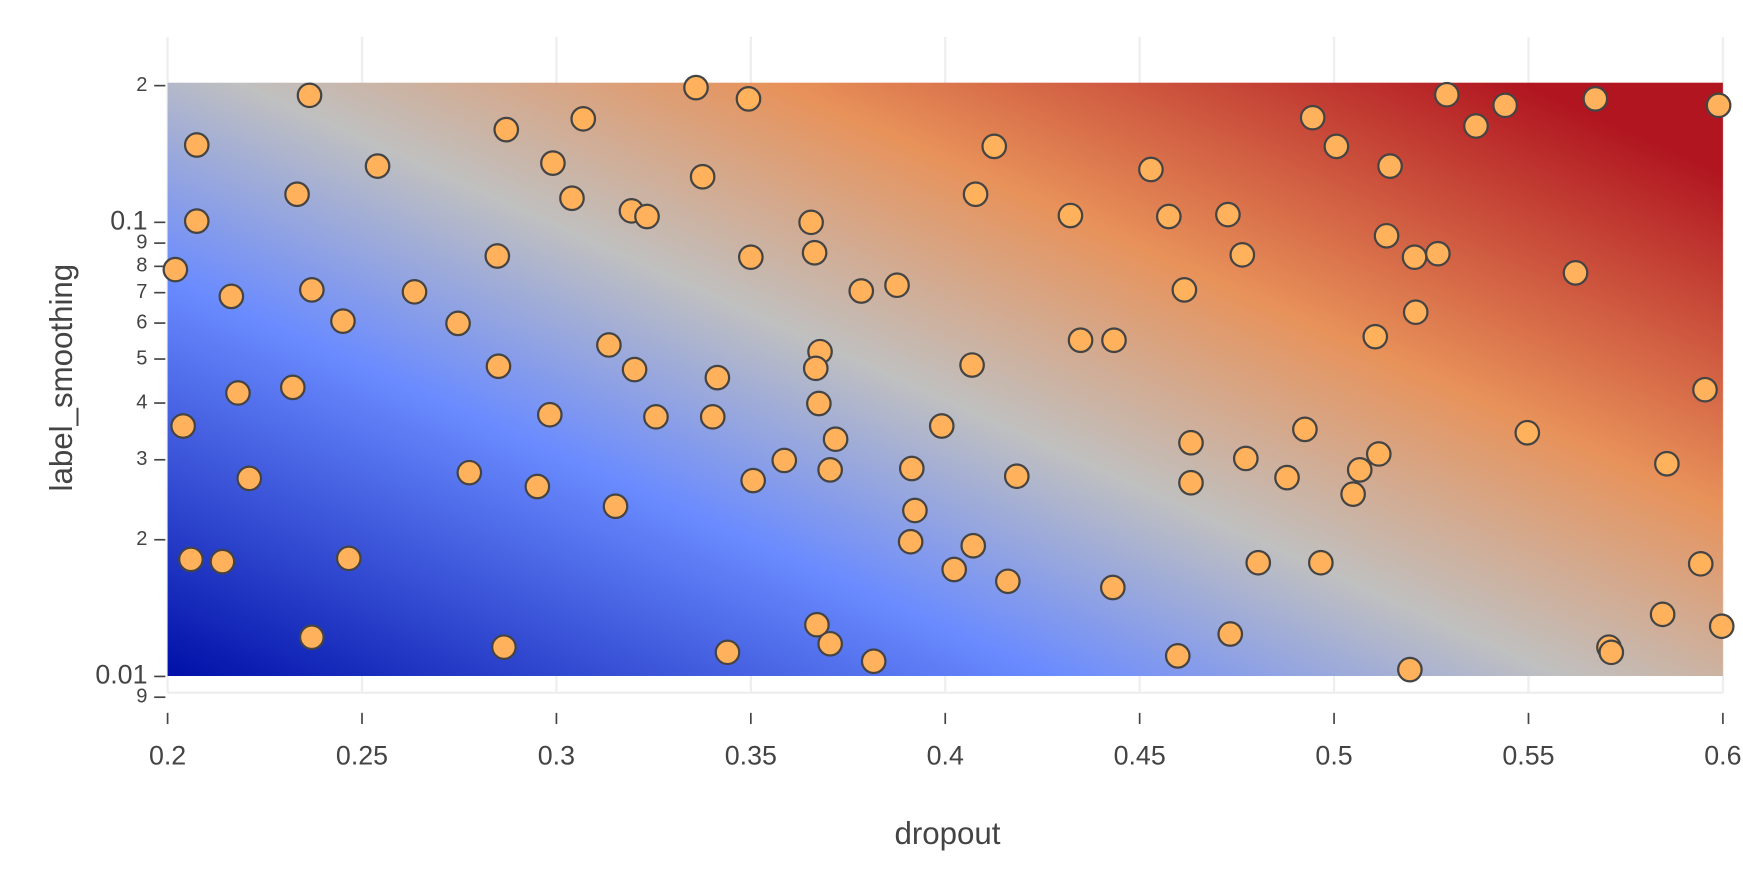  What do you see at coordinates (141, 402) in the screenshot?
I see `y-tick-label: 4` at bounding box center [141, 402].